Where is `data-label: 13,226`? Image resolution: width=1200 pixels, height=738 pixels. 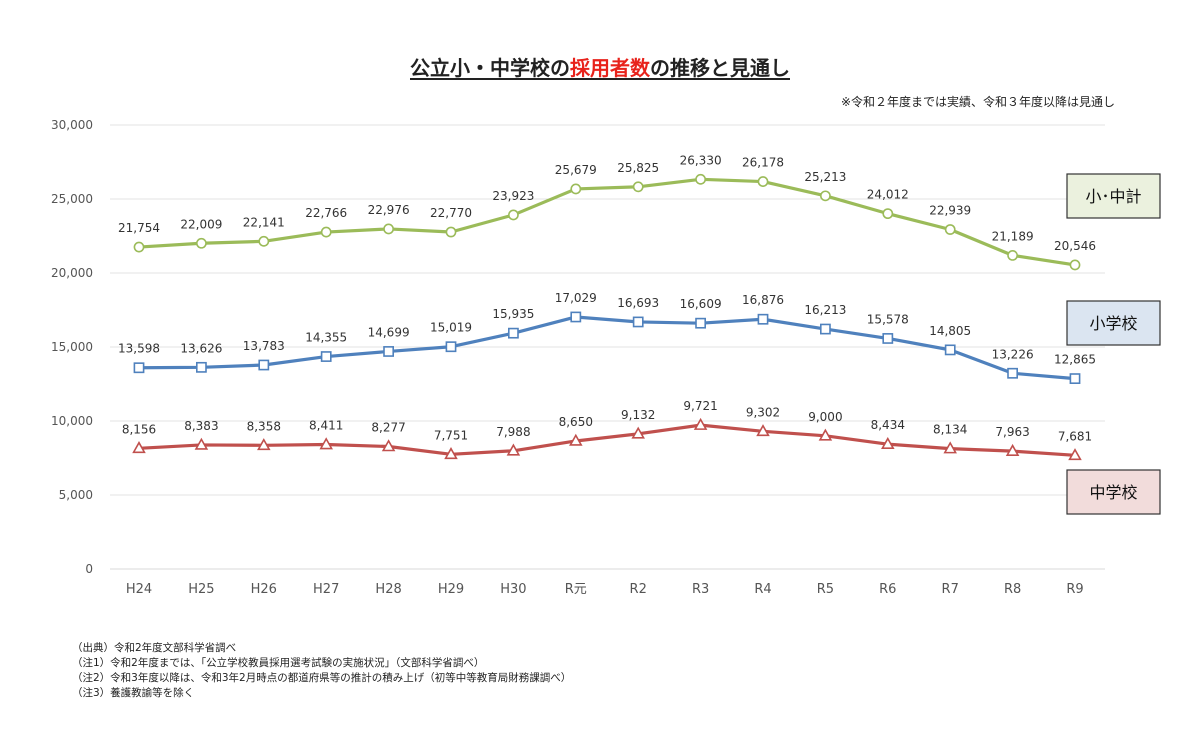 data-label: 13,226 is located at coordinates (1013, 354).